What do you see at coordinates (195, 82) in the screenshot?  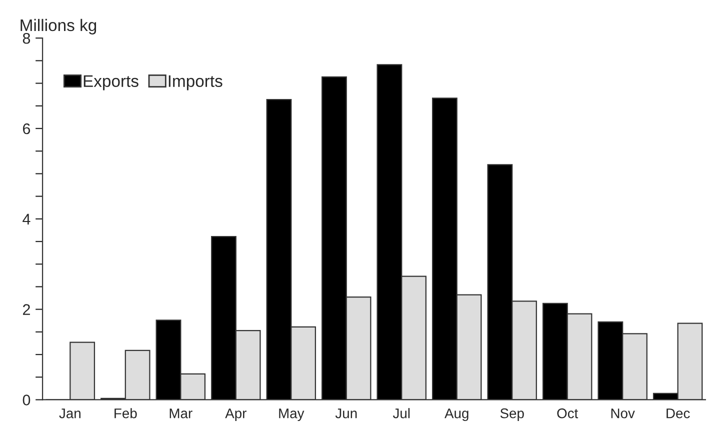 I see `legend-label: Imports` at bounding box center [195, 82].